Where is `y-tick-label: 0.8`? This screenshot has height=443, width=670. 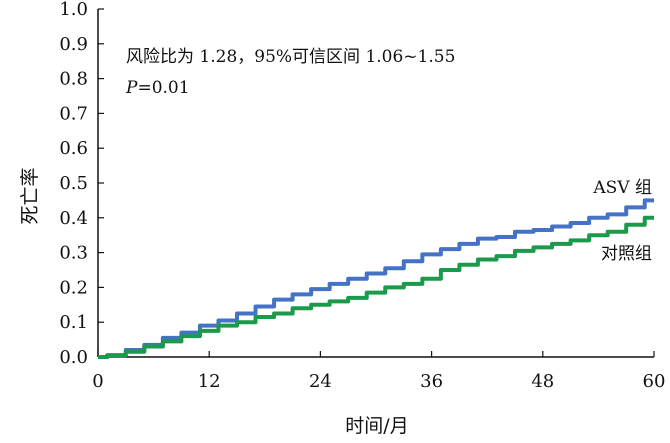 y-tick-label: 0.8 is located at coordinates (73, 79).